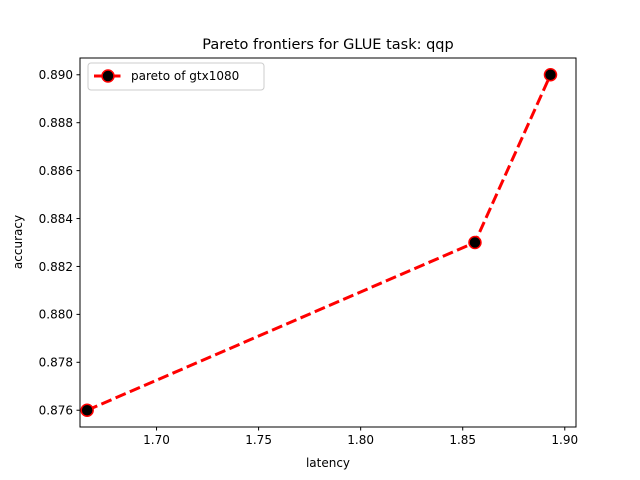 The image size is (640, 480). What do you see at coordinates (56, 411) in the screenshot?
I see `y-tick-label: 0.876` at bounding box center [56, 411].